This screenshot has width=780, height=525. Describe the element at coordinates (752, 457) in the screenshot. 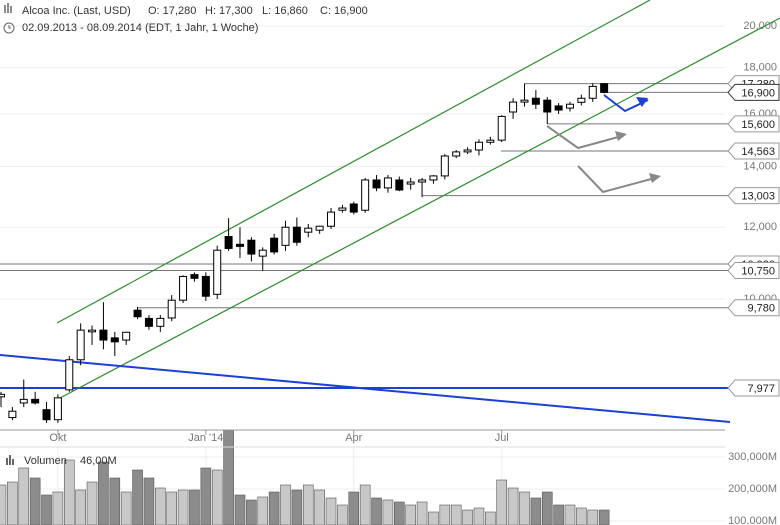

I see `volume-tick-label: 300,000M` at that location.